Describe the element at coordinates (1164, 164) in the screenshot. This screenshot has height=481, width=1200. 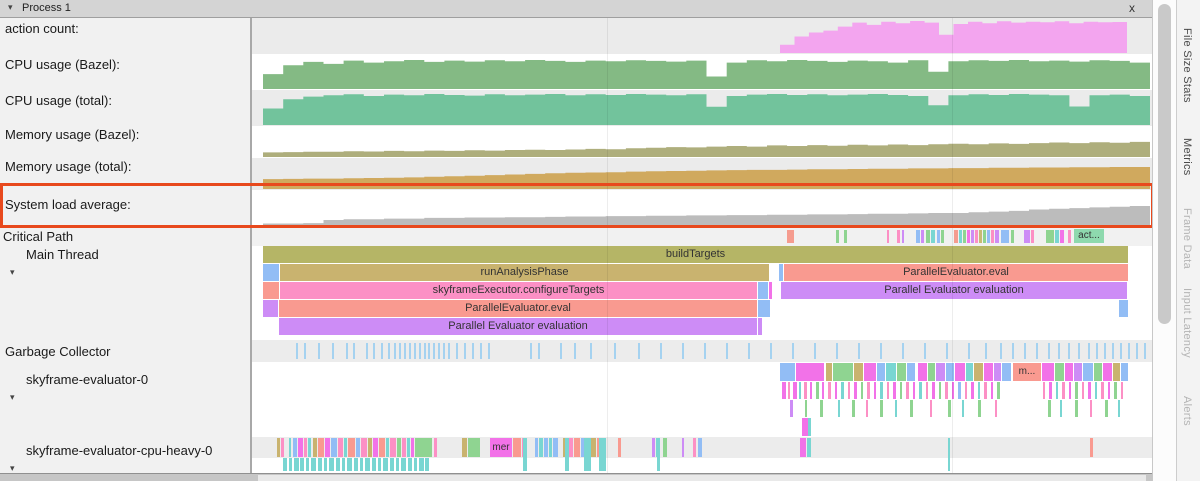
I see `vertical-scrollbar-thumb` at that location.